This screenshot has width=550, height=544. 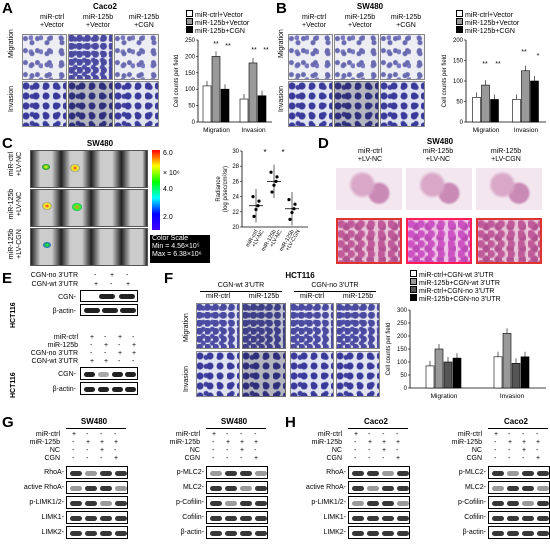 What do you see at coordinates (281, 98) in the screenshot?
I see `panel-b-row-label: Invasion` at bounding box center [281, 98].